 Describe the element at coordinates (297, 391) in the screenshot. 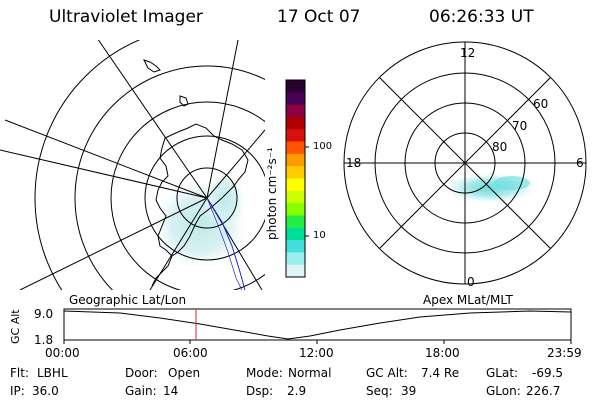

I see `dsp-value: 2.9` at that location.